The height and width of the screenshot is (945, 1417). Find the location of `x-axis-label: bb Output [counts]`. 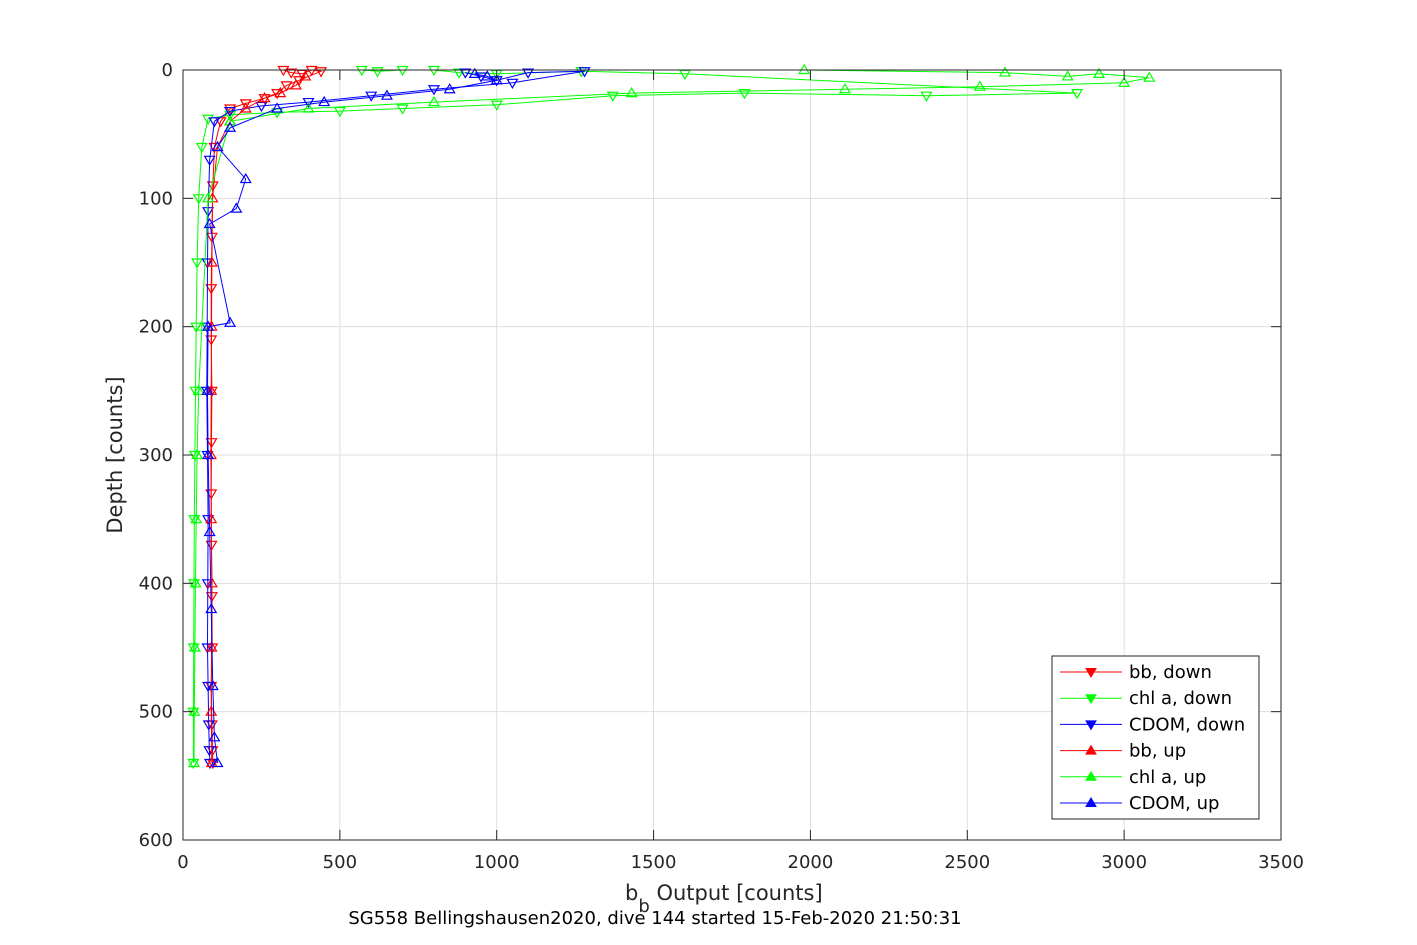

x-axis-label: bb Output [counts] is located at coordinates (724, 899).